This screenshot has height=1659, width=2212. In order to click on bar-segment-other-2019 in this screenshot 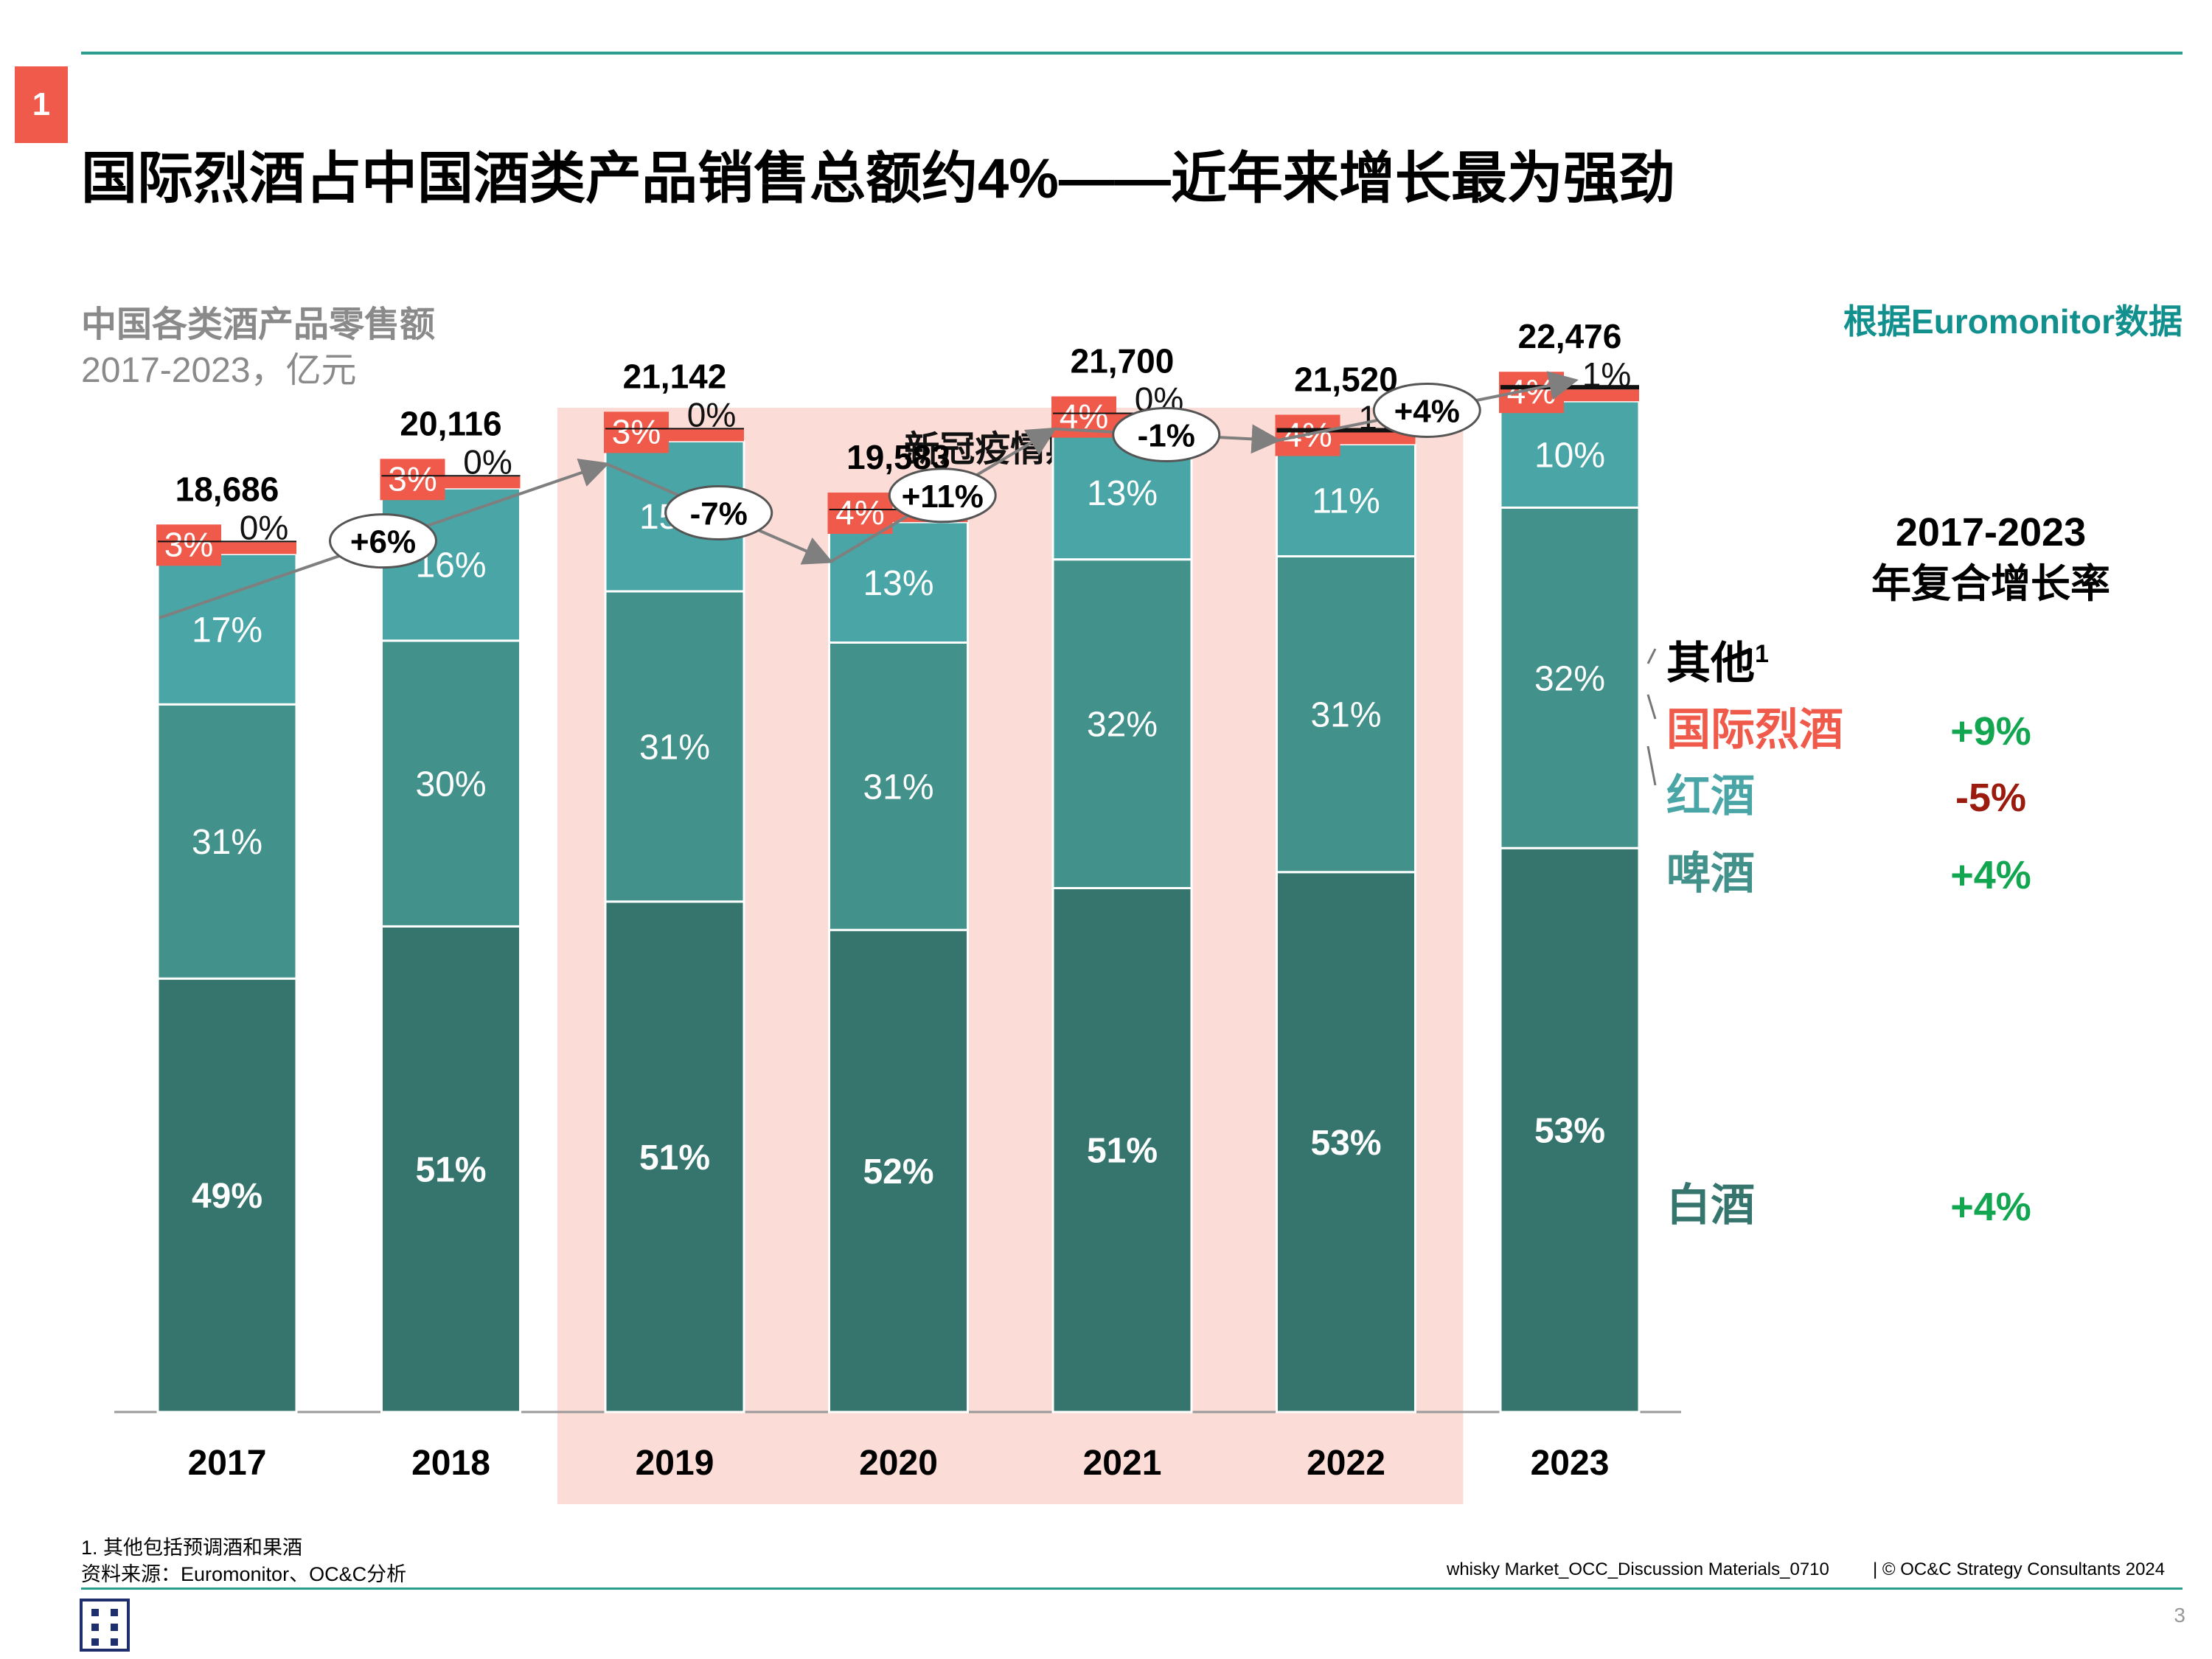, I will do `click(674, 429)`.